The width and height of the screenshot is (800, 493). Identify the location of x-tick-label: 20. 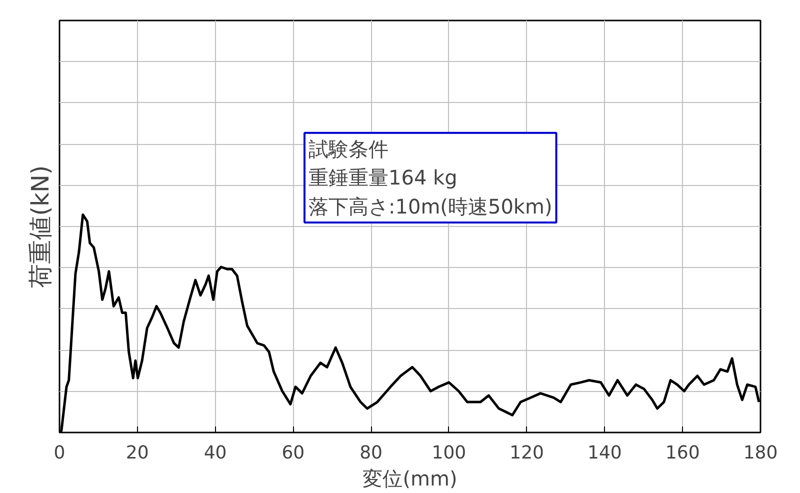
(137, 453).